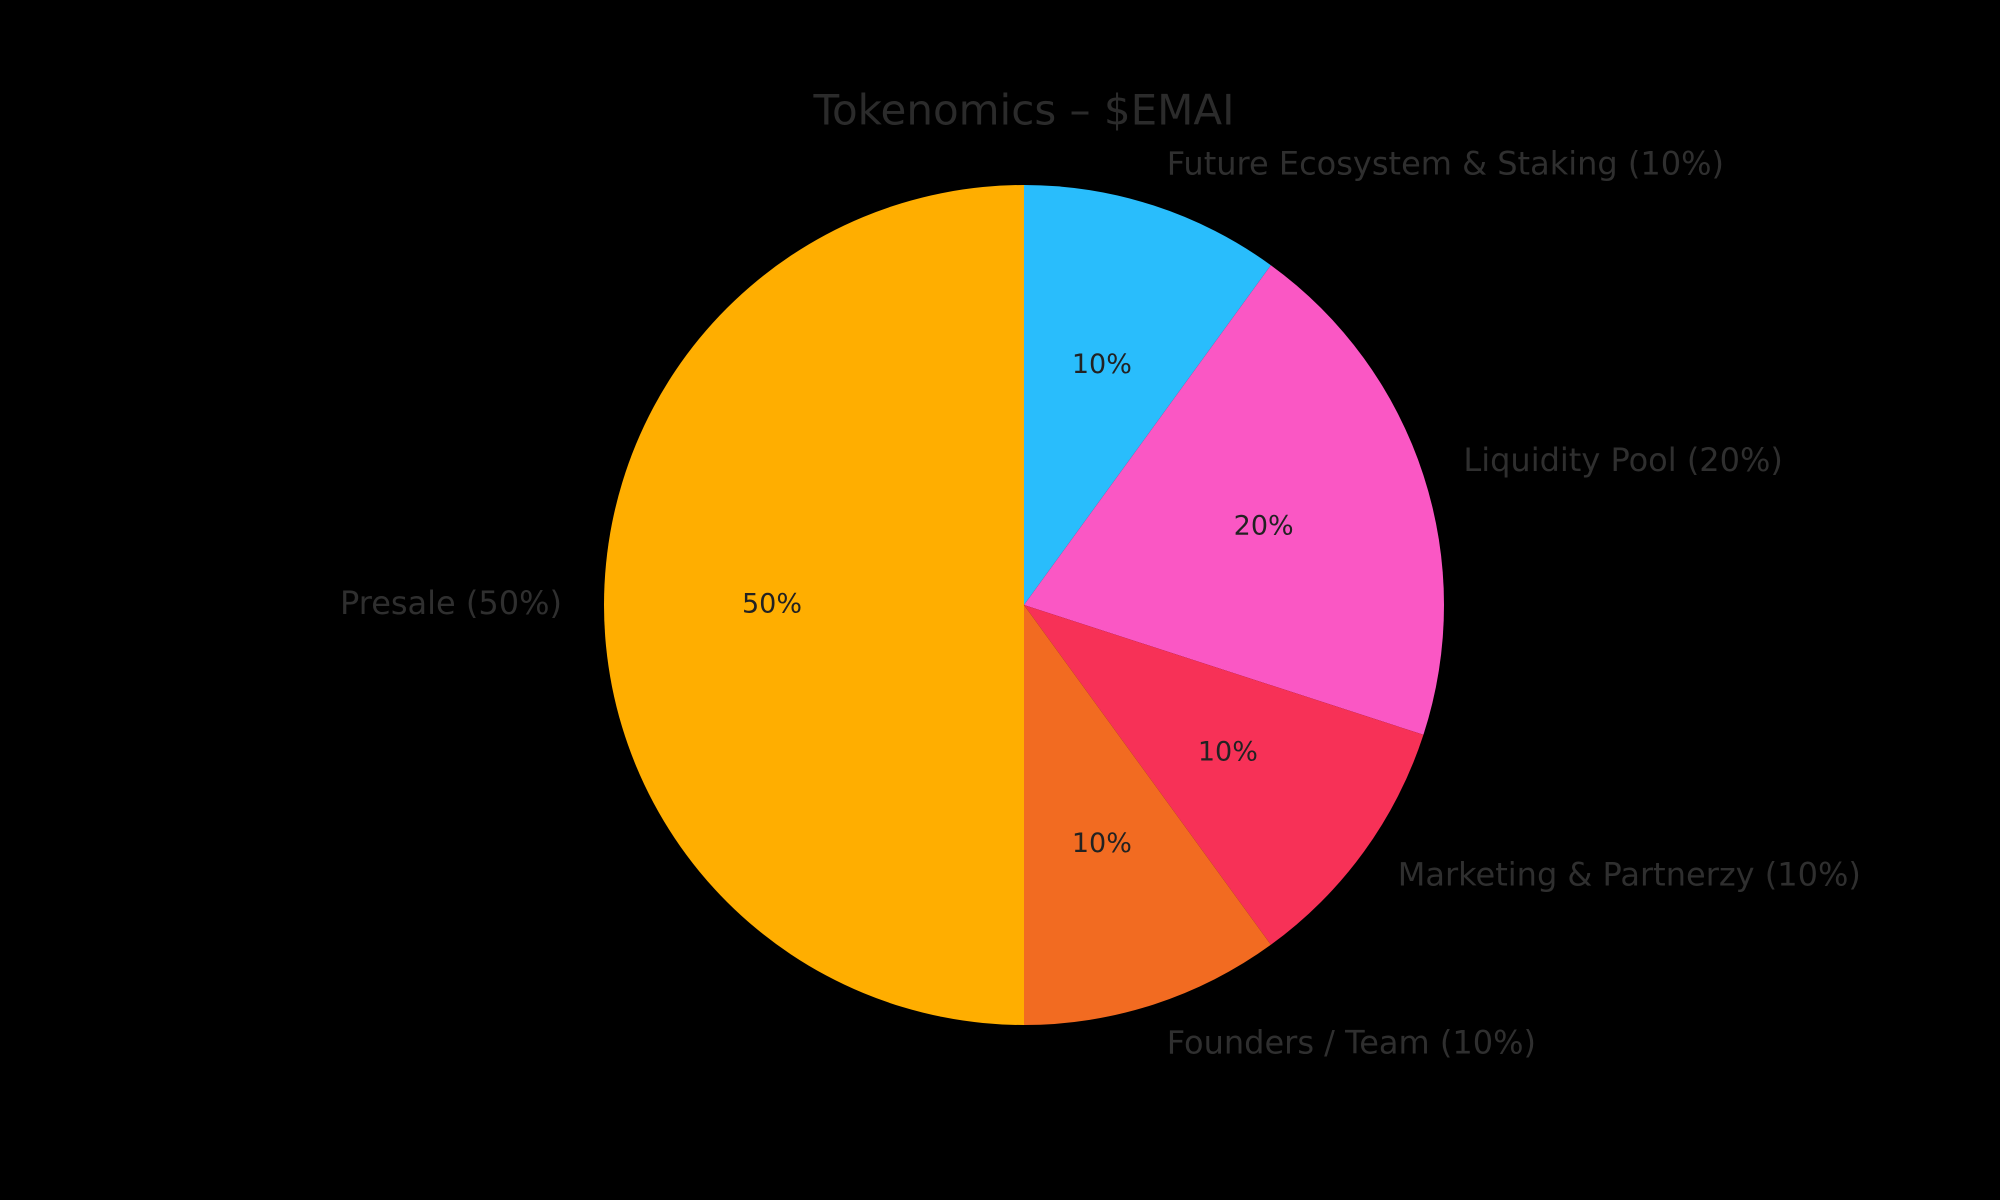 Image resolution: width=2000 pixels, height=1200 pixels. Describe the element at coordinates (772, 604) in the screenshot. I see `pie-percent-label-presale: 50%` at that location.